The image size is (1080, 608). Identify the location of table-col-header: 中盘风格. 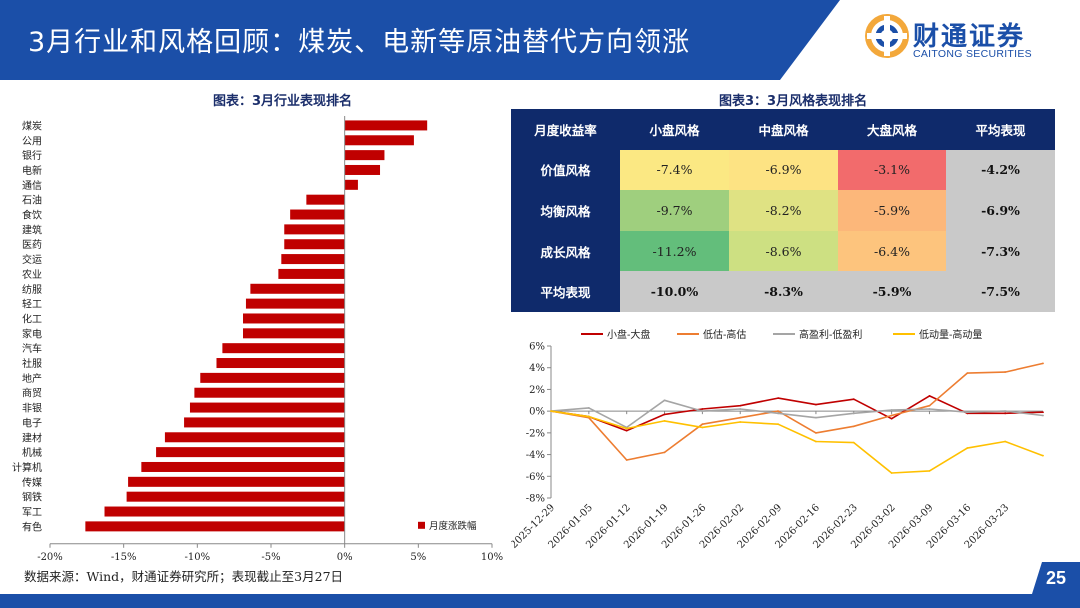
(783, 129).